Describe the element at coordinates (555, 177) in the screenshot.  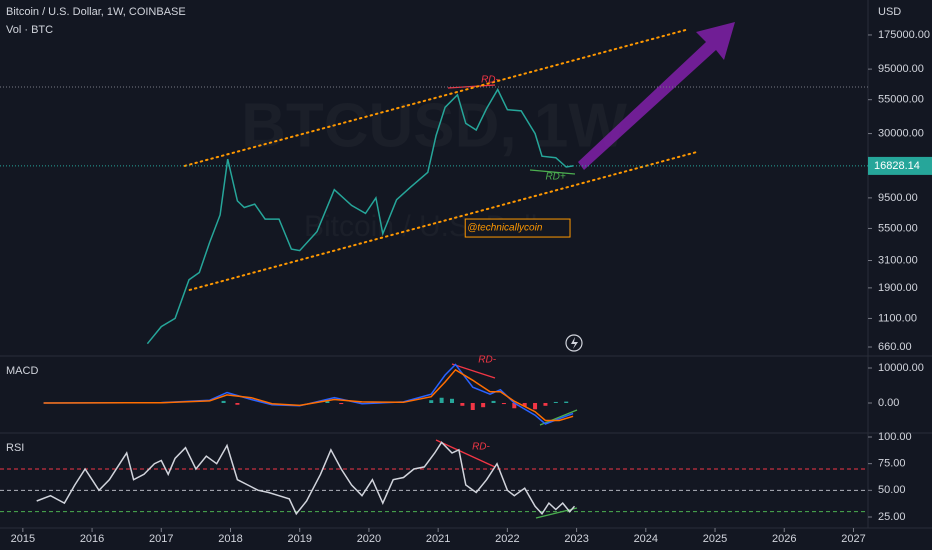
I see `annotation: RD+` at that location.